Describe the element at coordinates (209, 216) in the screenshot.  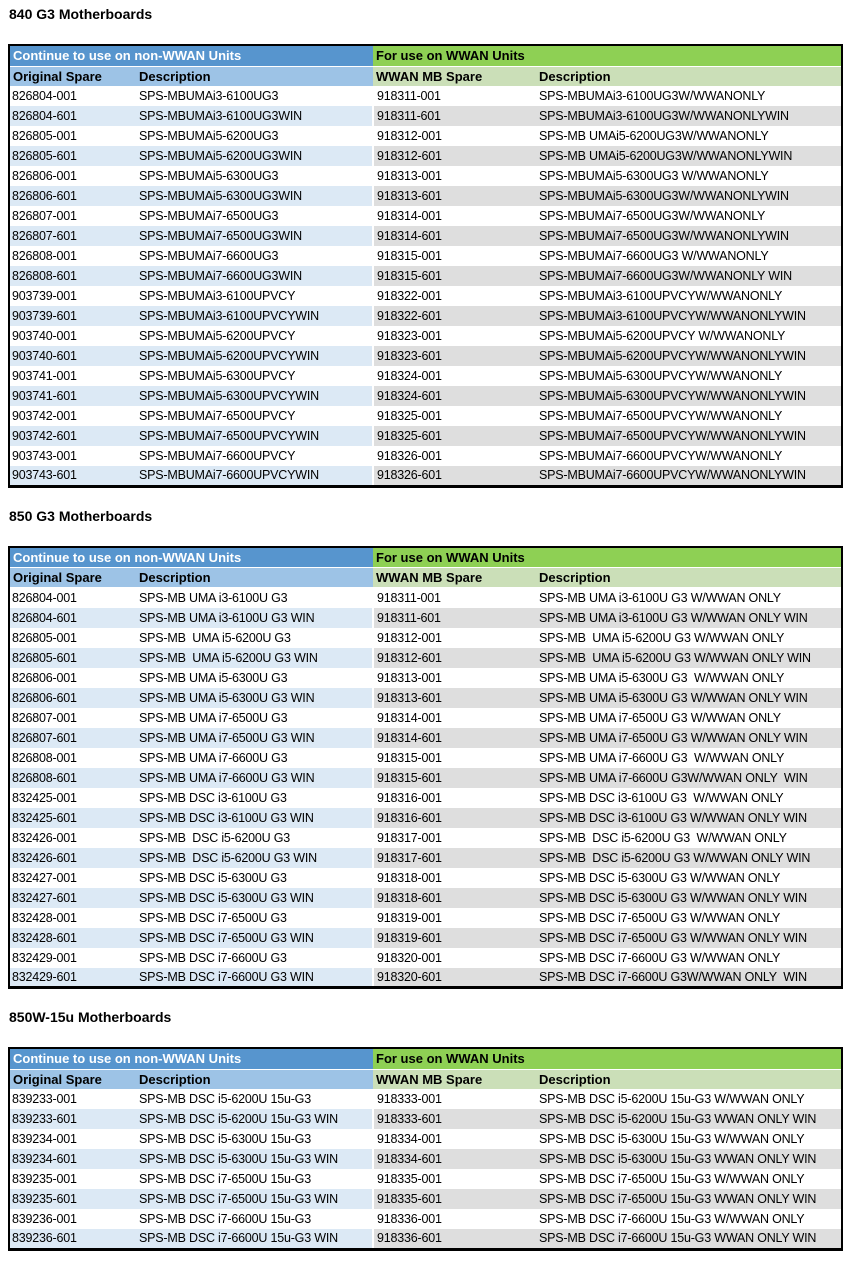
I see `description-cell: SPS-MBUMAi7-6500UG3` at that location.